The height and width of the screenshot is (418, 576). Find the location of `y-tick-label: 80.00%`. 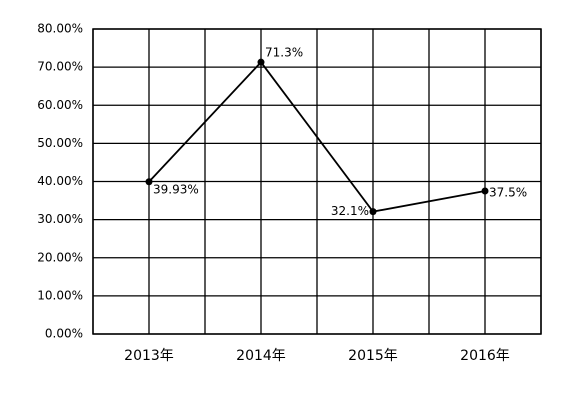

y-tick-label: 80.00% is located at coordinates (60, 29).